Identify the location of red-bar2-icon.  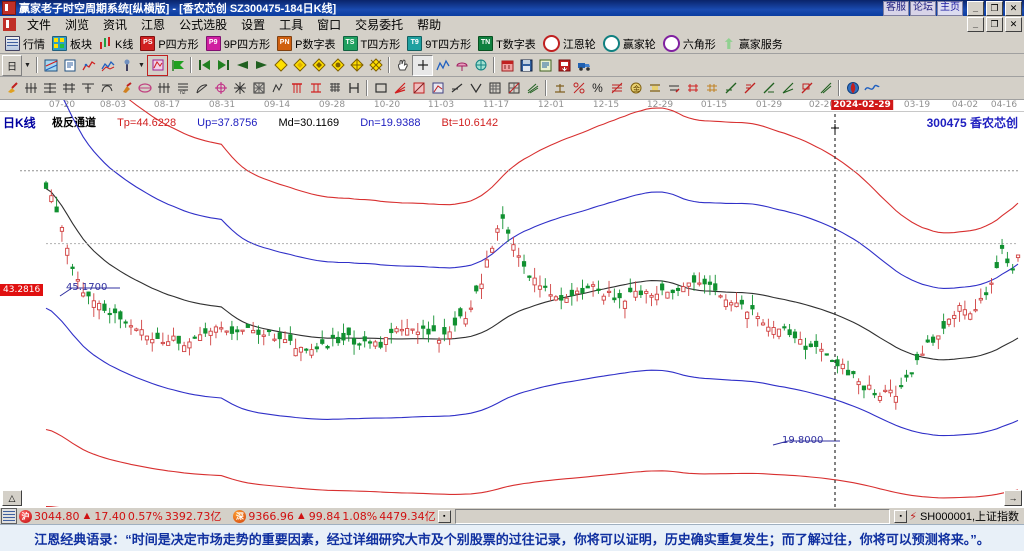
(315, 88).